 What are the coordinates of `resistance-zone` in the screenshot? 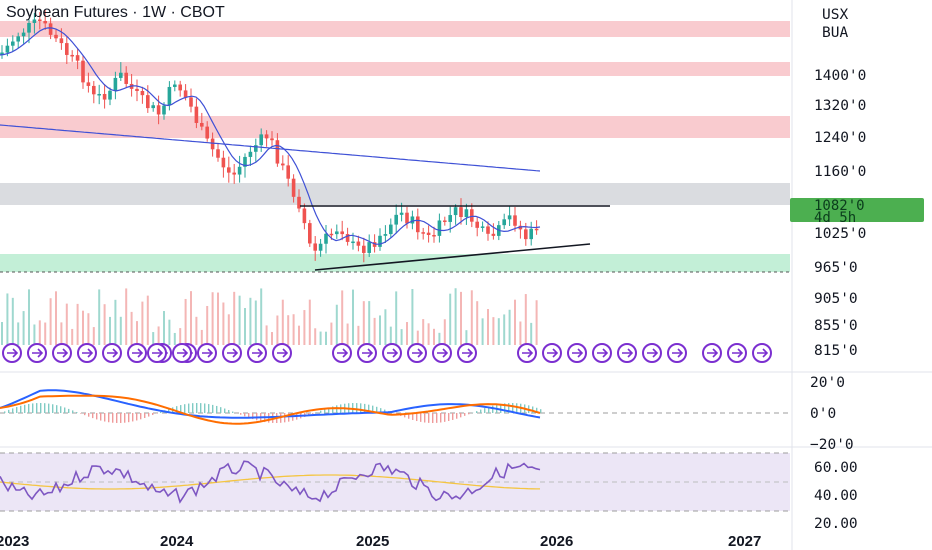 It's located at (395, 194).